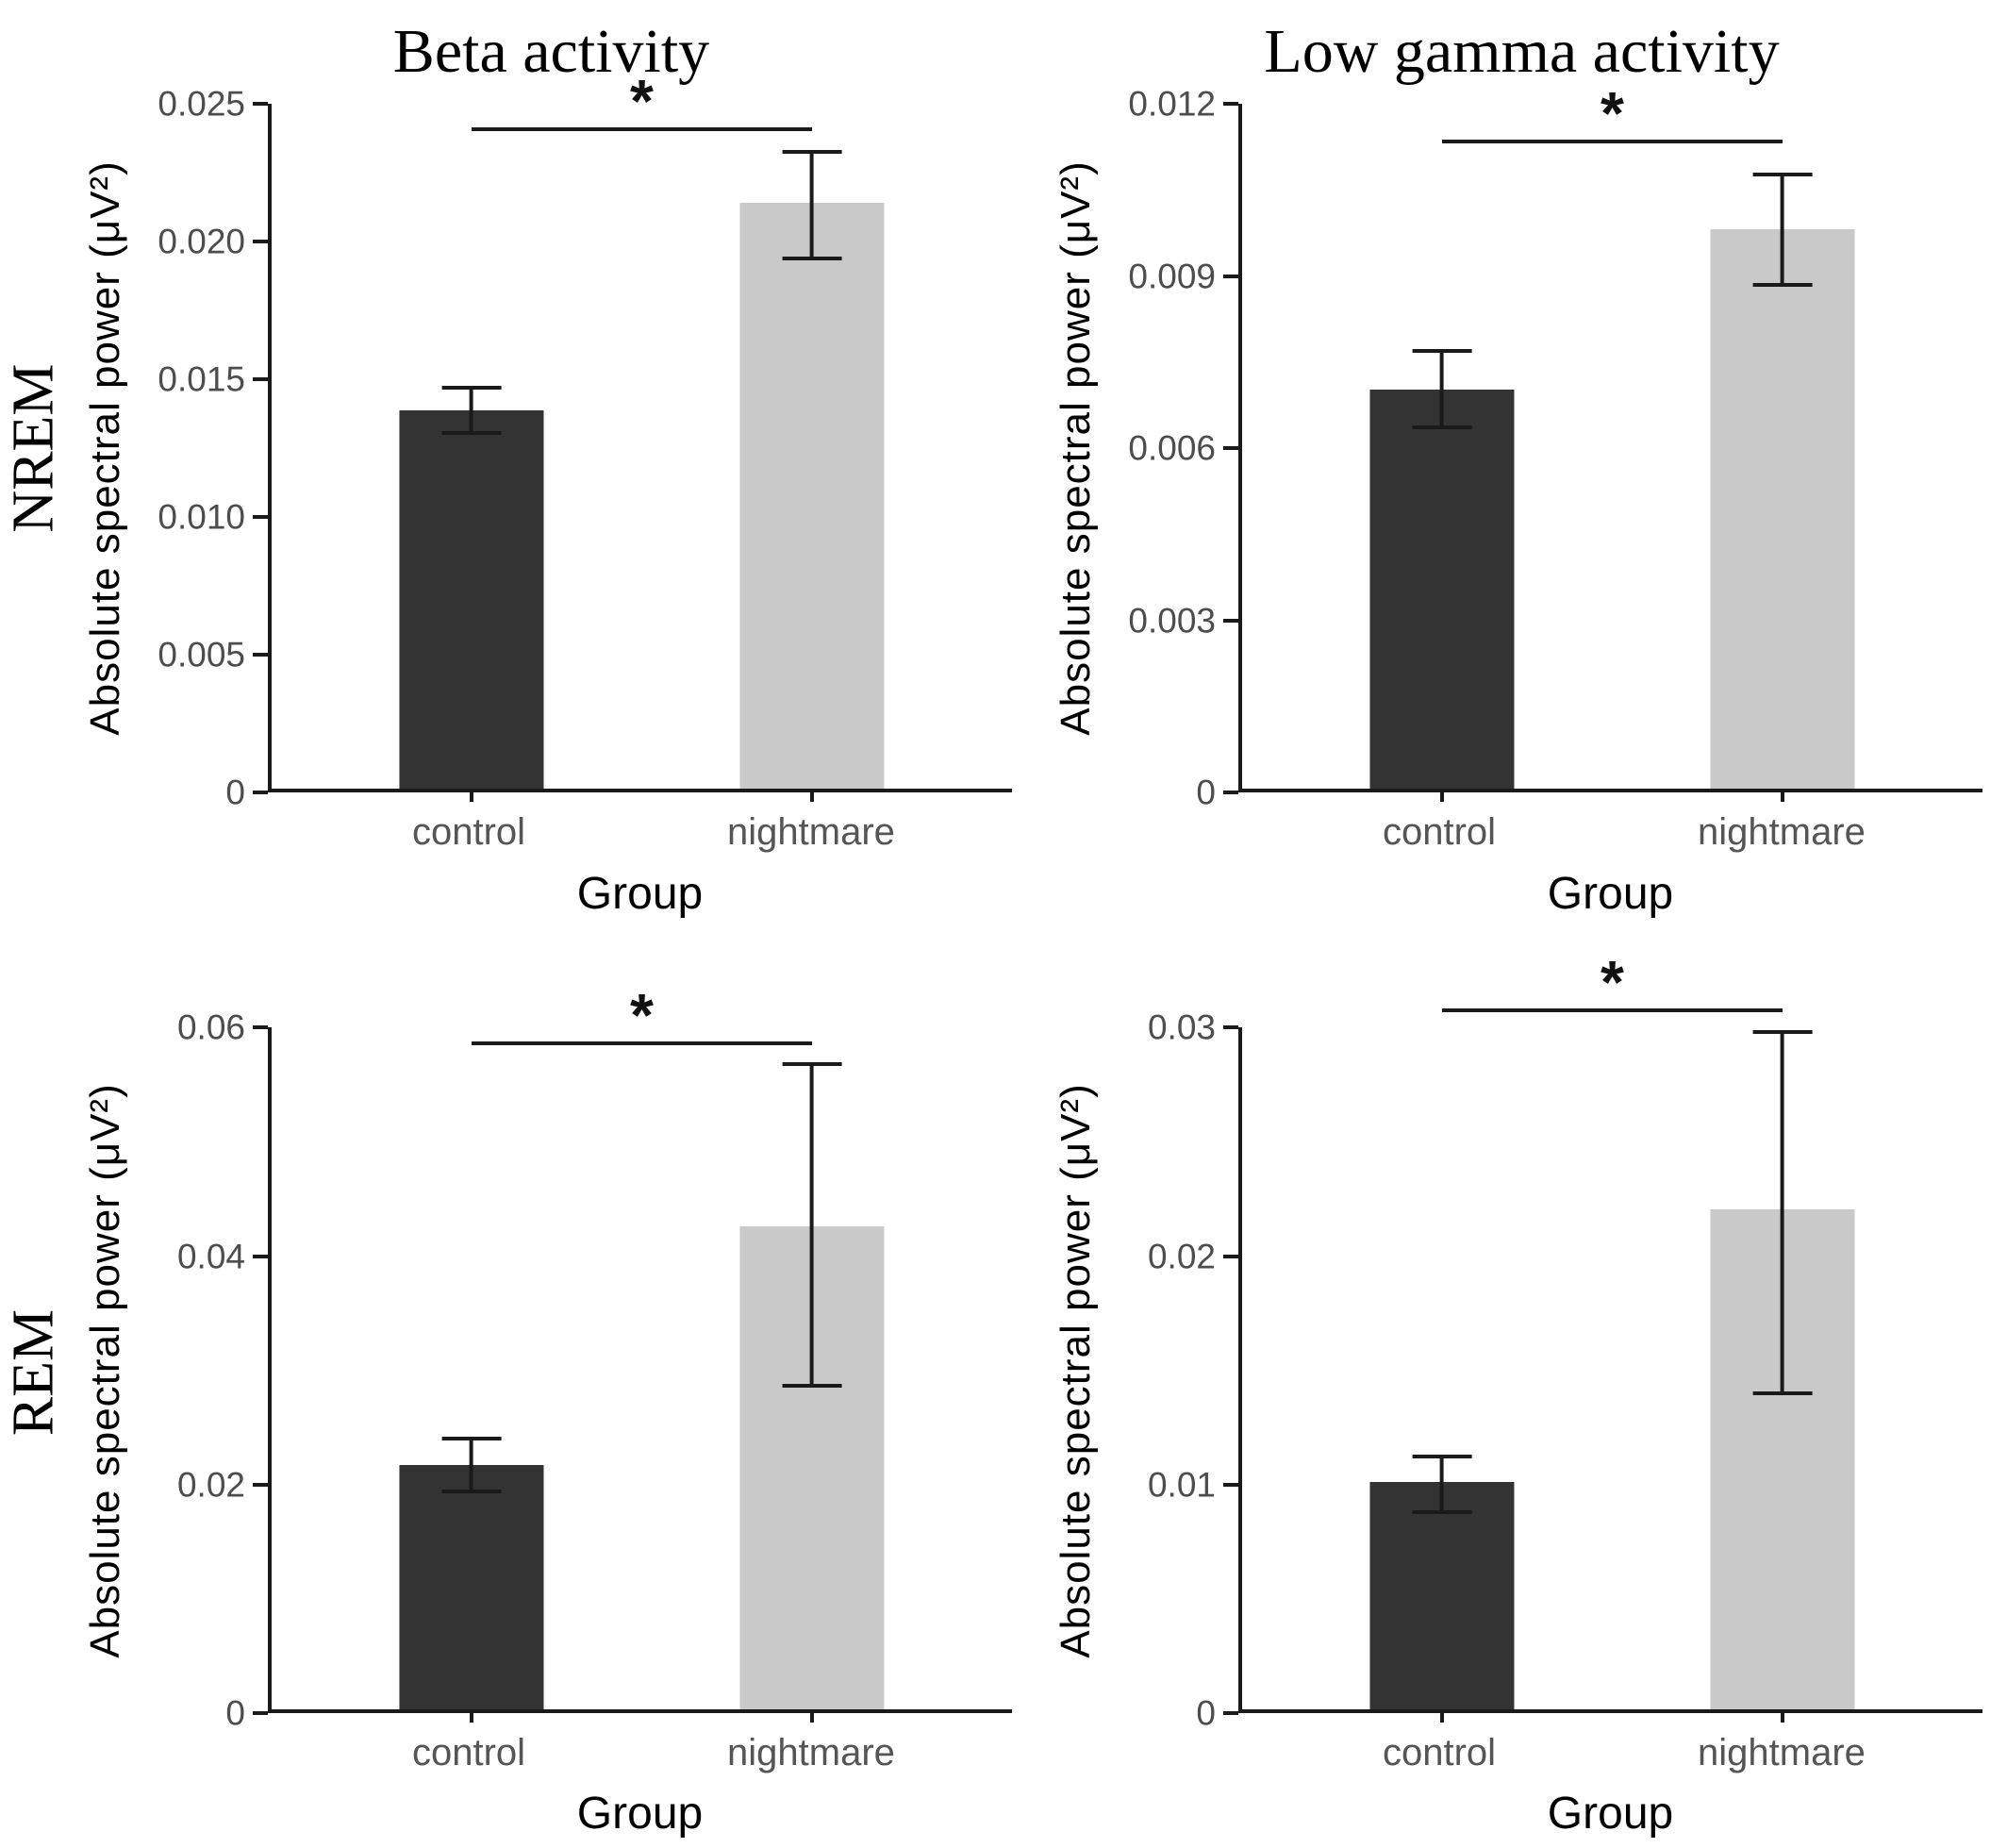  Describe the element at coordinates (206, 449) in the screenshot. I see `y-axis-ticks: 0 0.005 0.010 0.015 0.020 0.025` at that location.